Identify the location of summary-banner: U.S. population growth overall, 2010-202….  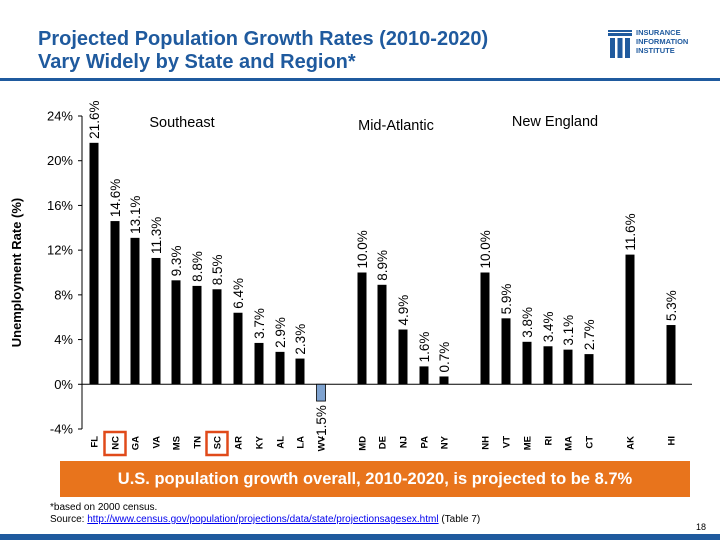
(375, 479).